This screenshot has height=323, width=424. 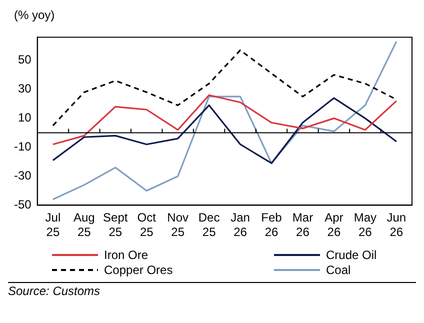 What do you see at coordinates (138, 270) in the screenshot?
I see `legend-label: Copper Ores` at bounding box center [138, 270].